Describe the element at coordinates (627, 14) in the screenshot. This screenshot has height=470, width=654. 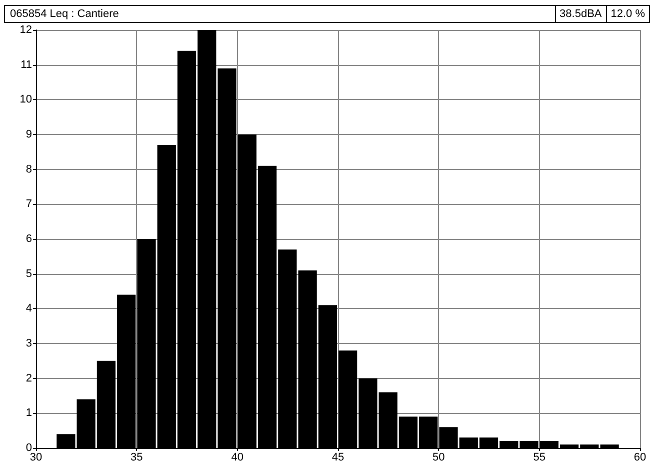
I see `text: 12.0 %` at that location.